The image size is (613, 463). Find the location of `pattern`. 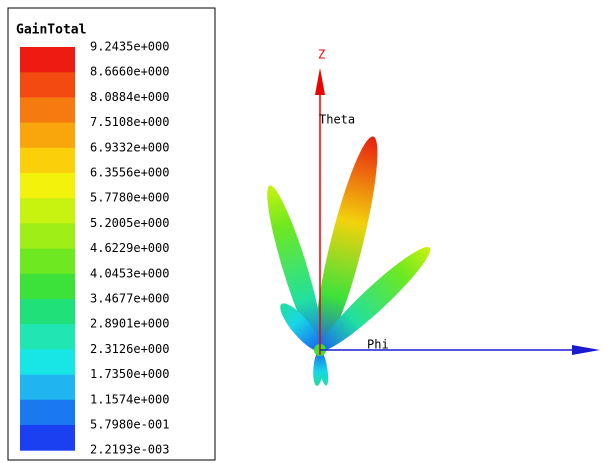

pattern is located at coordinates (349, 261).